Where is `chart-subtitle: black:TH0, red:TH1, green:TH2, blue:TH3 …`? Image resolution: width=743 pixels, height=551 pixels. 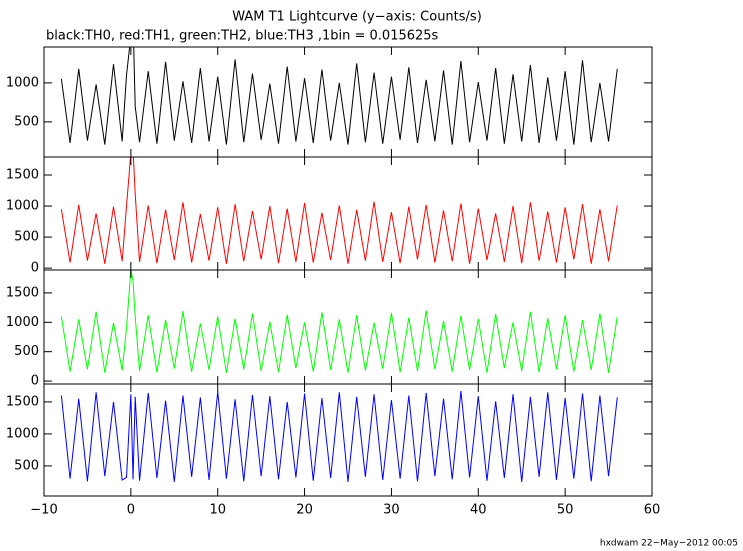
chart-subtitle: black:TH0, red:TH1, green:TH2, blue:TH3 … is located at coordinates (242, 36).